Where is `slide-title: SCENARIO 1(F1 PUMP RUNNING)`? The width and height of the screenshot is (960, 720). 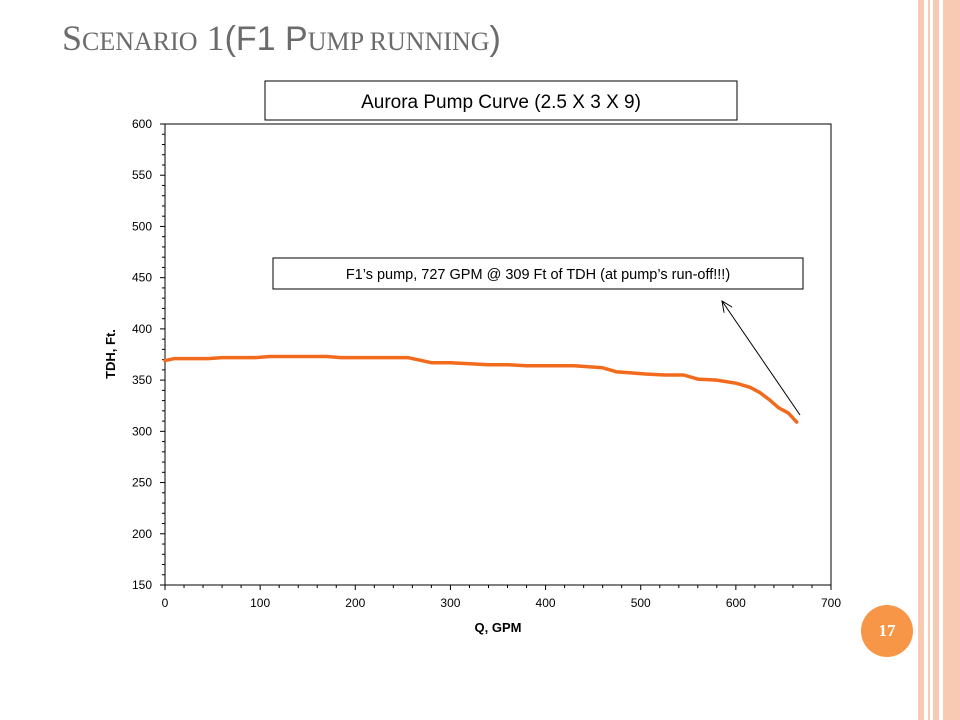 slide-title: SCENARIO 1(F1 PUMP RUNNING) is located at coordinates (281, 38).